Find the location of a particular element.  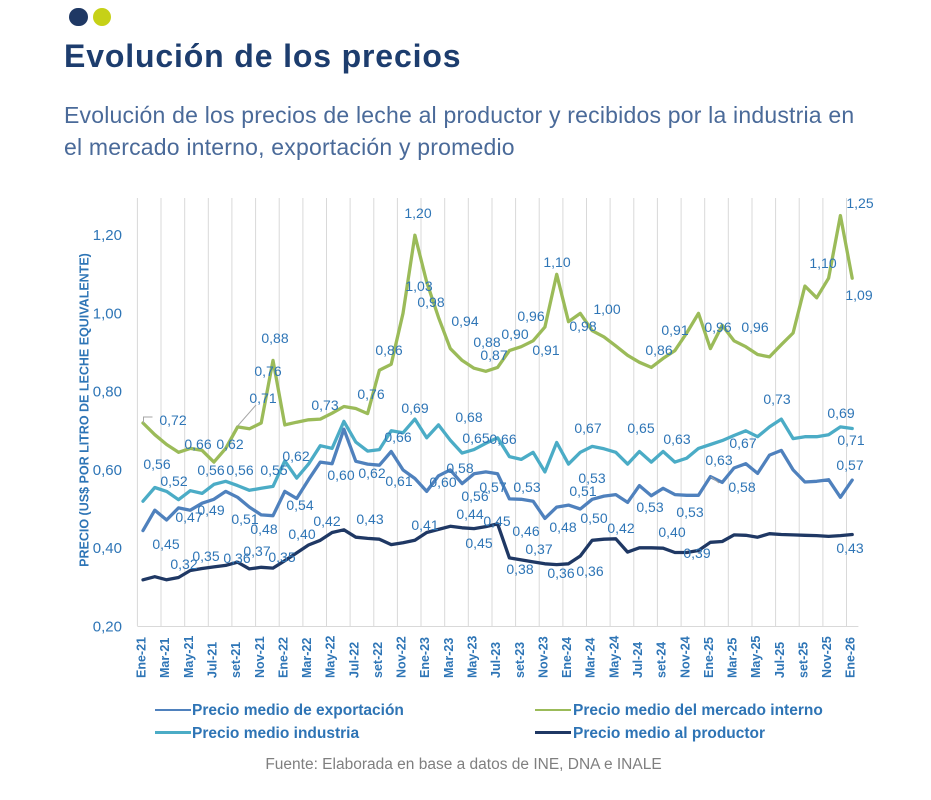

svg-text: 0,50 is located at coordinates (593, 518).